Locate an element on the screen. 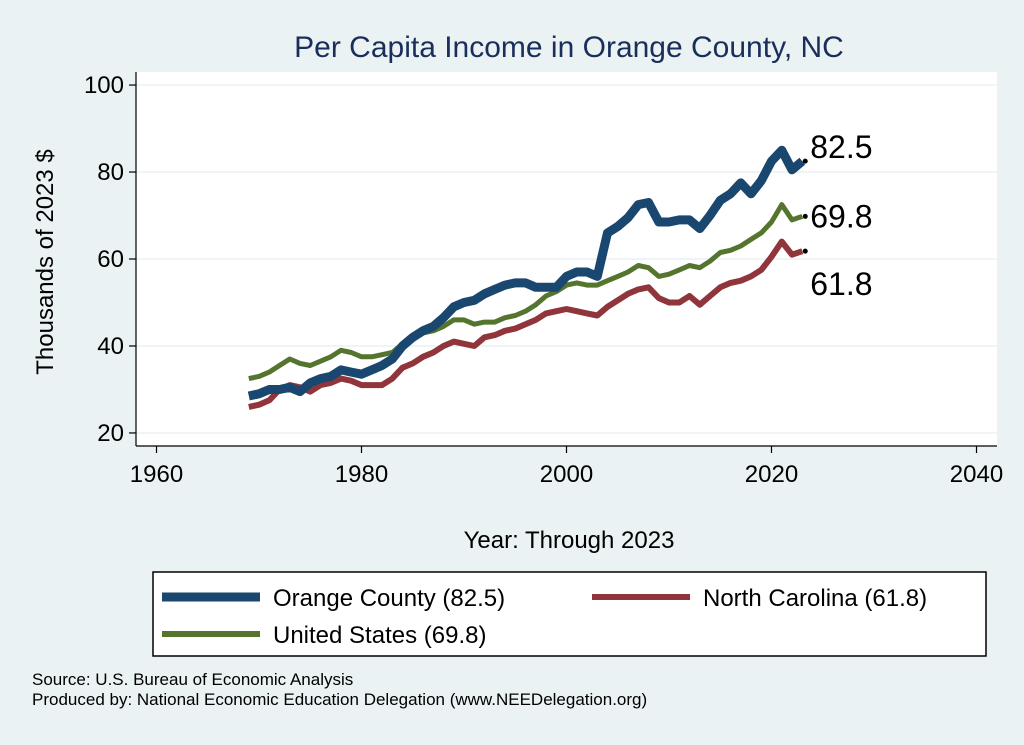  legend-box is located at coordinates (569, 614).